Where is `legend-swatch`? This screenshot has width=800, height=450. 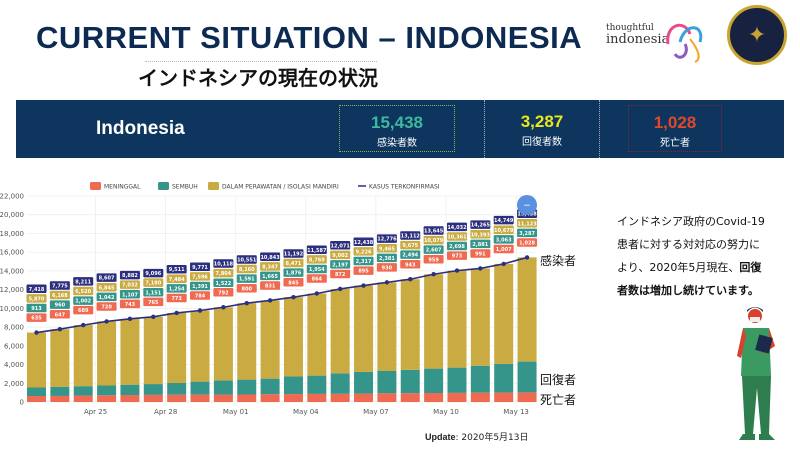 legend-swatch is located at coordinates (95, 186).